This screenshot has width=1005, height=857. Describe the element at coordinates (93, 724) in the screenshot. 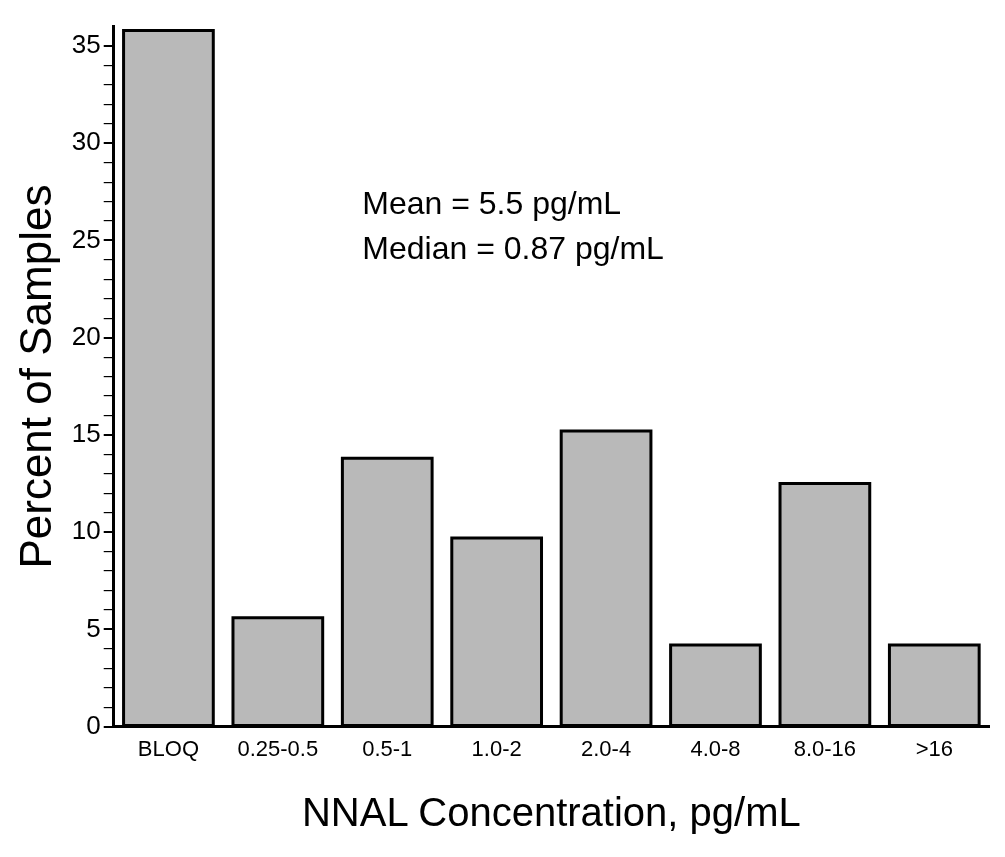

I see `y-tick-label: 0` at that location.